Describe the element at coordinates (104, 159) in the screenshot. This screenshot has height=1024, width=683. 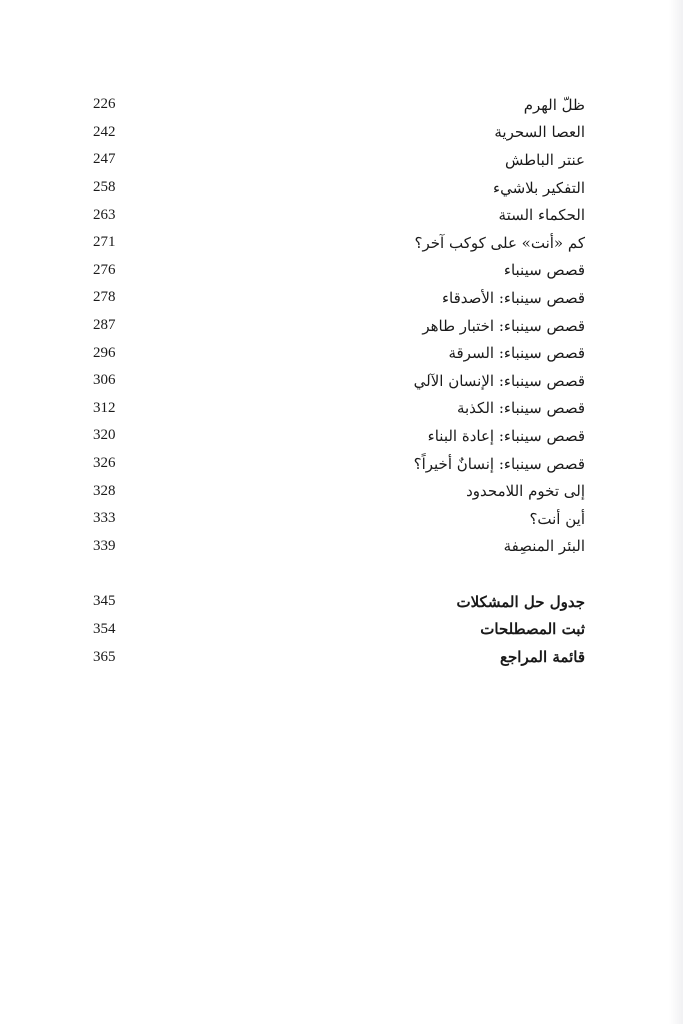
I see `page-number: 247` at that location.